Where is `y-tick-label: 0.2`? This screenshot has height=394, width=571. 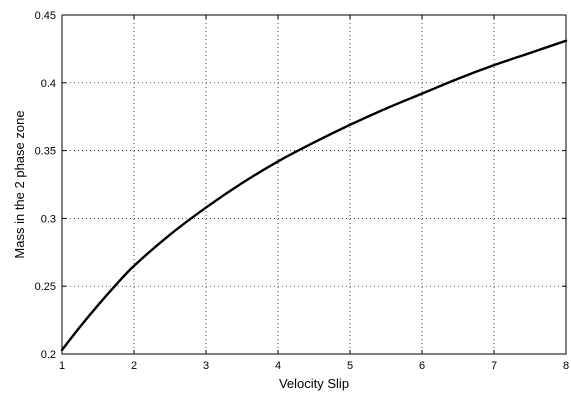
y-tick-label: 0.2 is located at coordinates (48, 355).